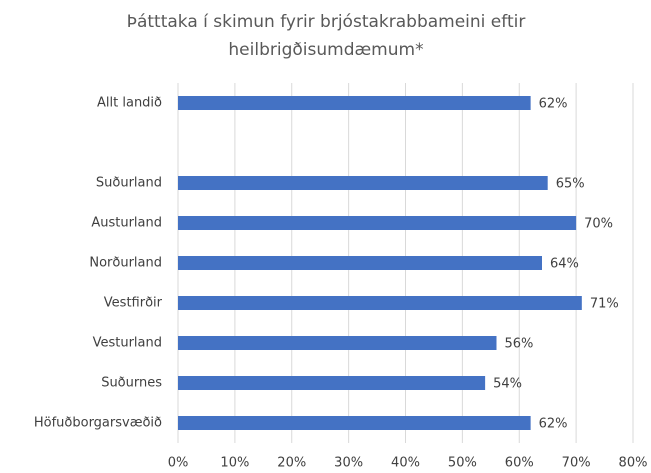  Describe the element at coordinates (126, 223) in the screenshot. I see `y-tick-label: Austurland` at that location.